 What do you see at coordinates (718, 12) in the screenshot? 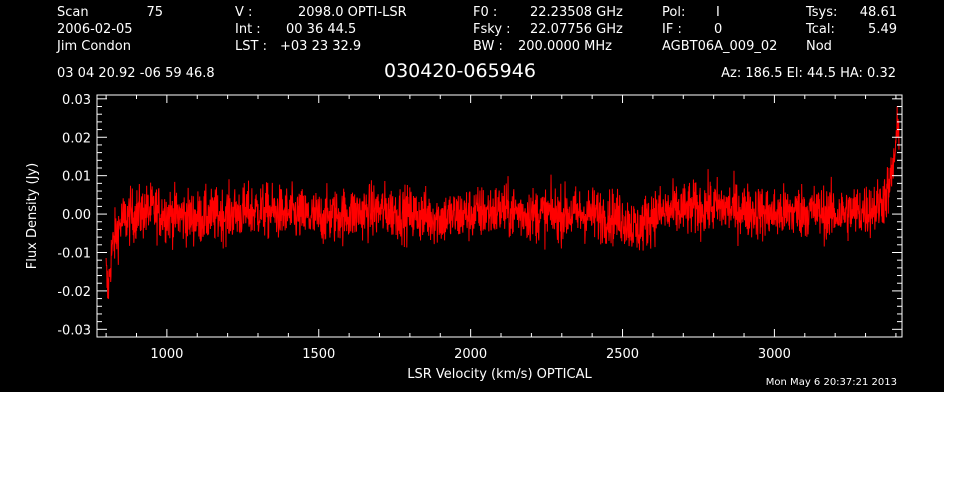
I see `pol-value: I` at bounding box center [718, 12].